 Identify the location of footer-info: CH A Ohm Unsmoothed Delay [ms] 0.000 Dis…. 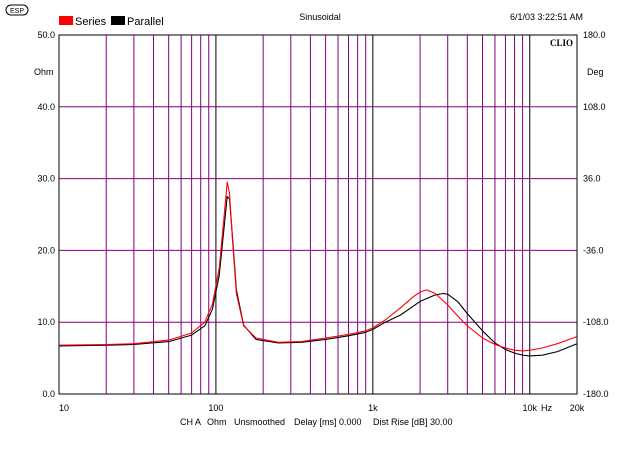
(316, 422).